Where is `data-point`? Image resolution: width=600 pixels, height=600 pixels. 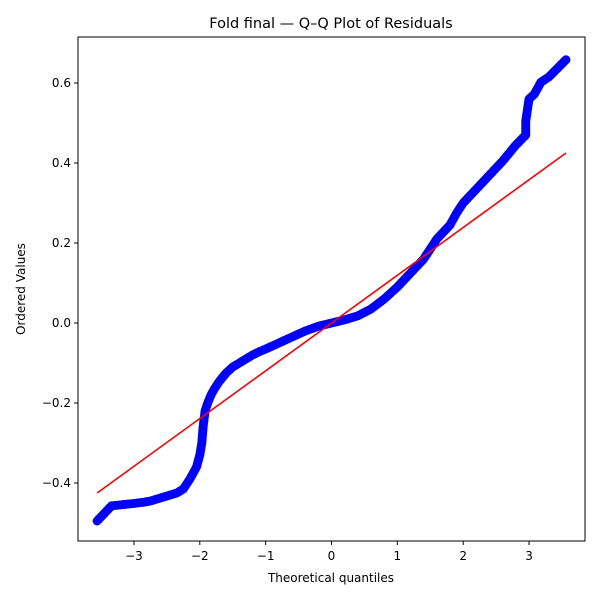 data-point is located at coordinates (566, 60).